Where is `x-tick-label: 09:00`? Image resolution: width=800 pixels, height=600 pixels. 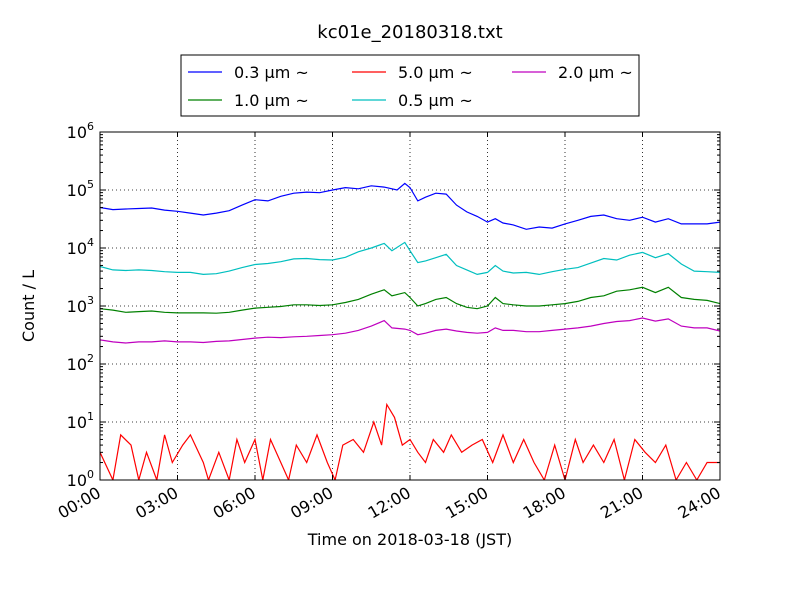
x-tick-label: 09:00 is located at coordinates (311, 503).